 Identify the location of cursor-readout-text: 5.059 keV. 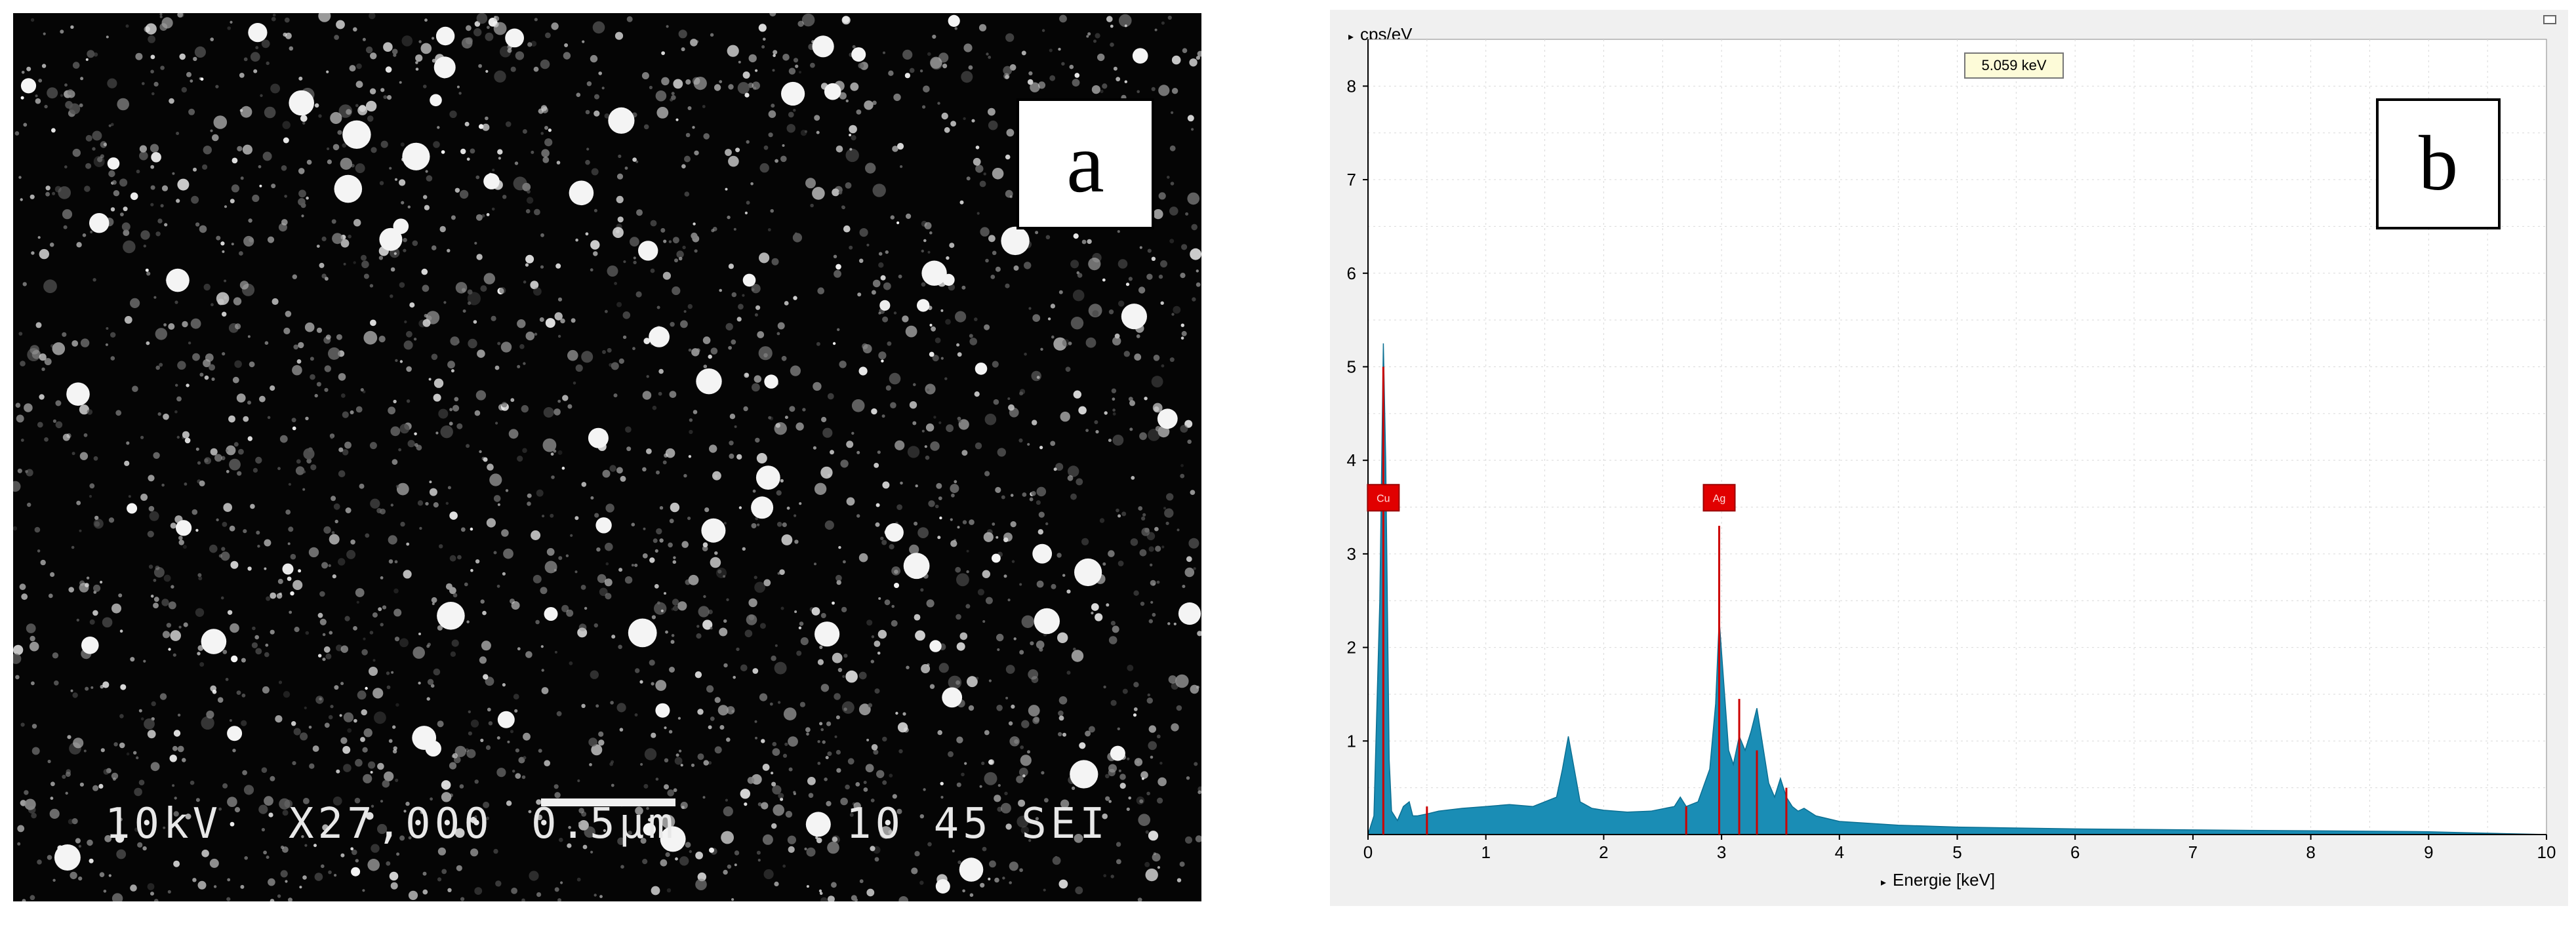
(2014, 65).